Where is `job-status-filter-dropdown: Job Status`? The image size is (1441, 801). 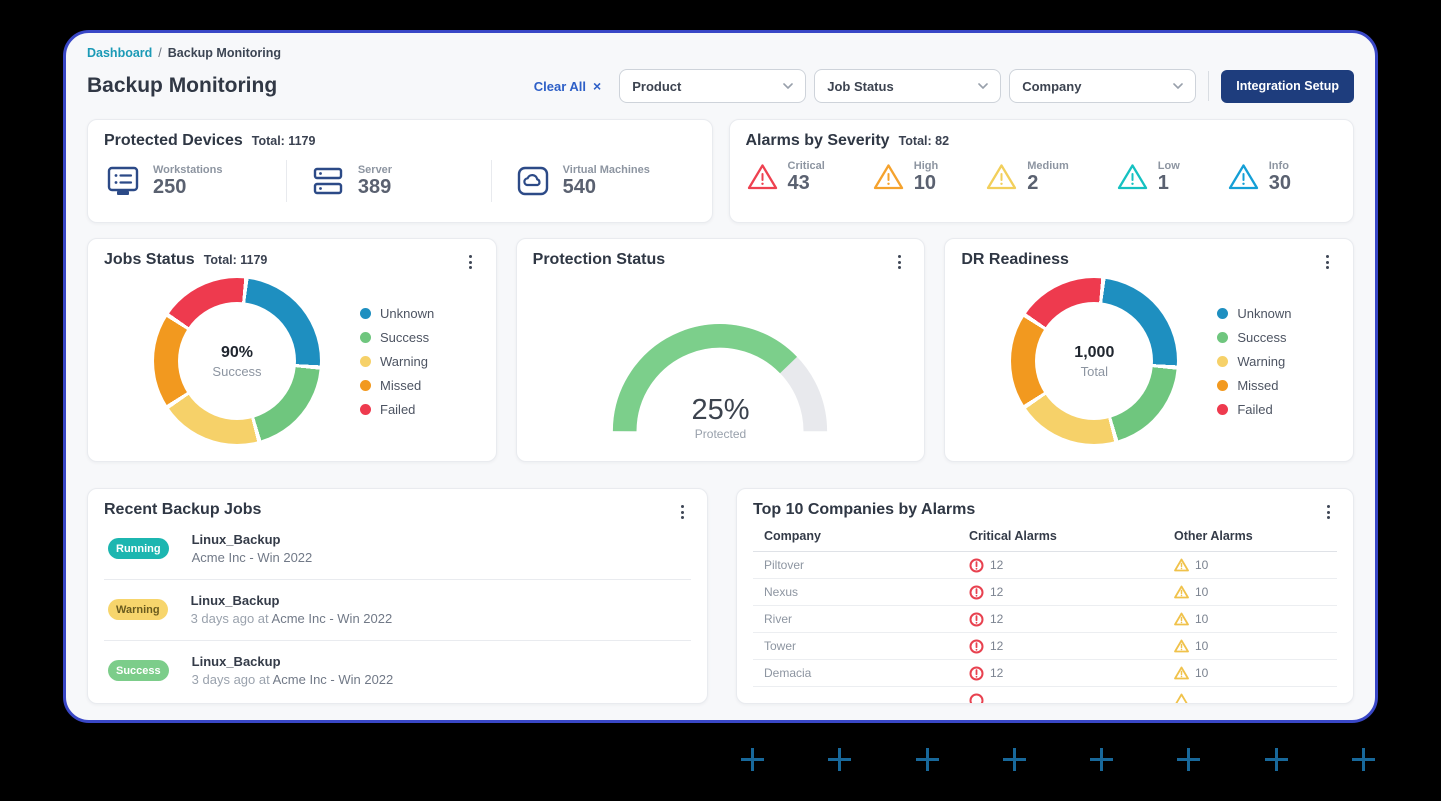
job-status-filter-dropdown: Job Status is located at coordinates (908, 86).